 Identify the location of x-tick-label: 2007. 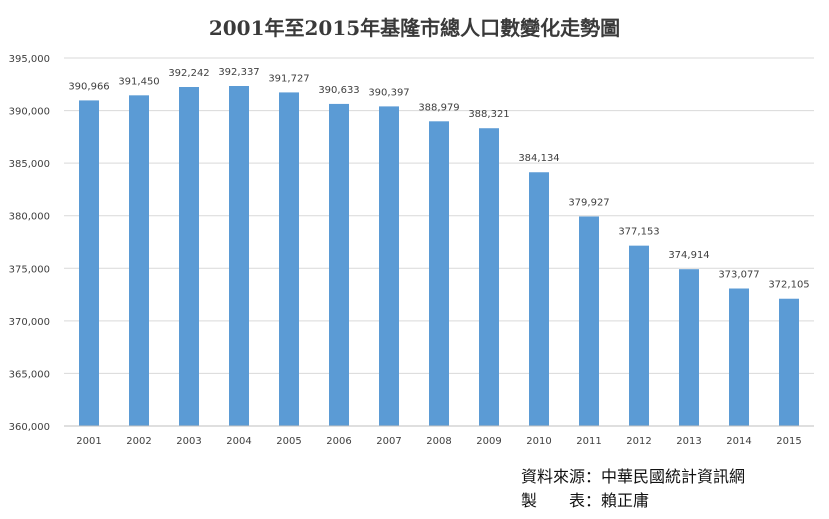
(388, 441).